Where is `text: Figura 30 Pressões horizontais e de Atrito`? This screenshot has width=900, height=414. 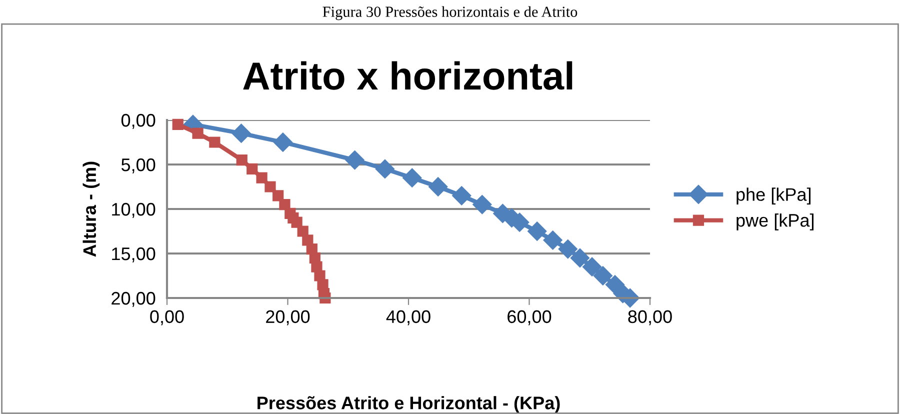 text: Figura 30 Pressões horizontais e de Atrito is located at coordinates (450, 13).